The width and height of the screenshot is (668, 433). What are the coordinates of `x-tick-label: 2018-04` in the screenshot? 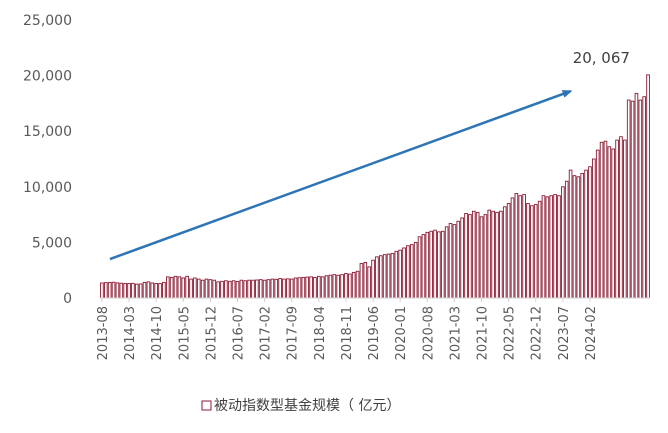 It's located at (320, 333).